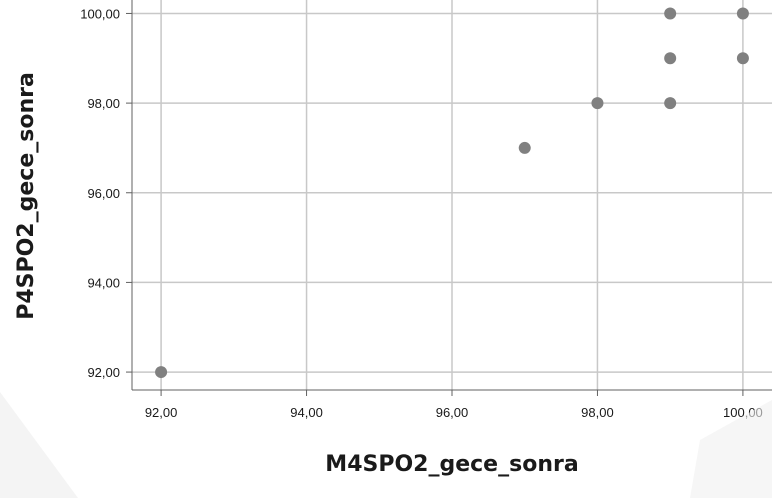 This screenshot has width=772, height=498. What do you see at coordinates (161, 412) in the screenshot?
I see `x-tick-label: 92,00` at bounding box center [161, 412].